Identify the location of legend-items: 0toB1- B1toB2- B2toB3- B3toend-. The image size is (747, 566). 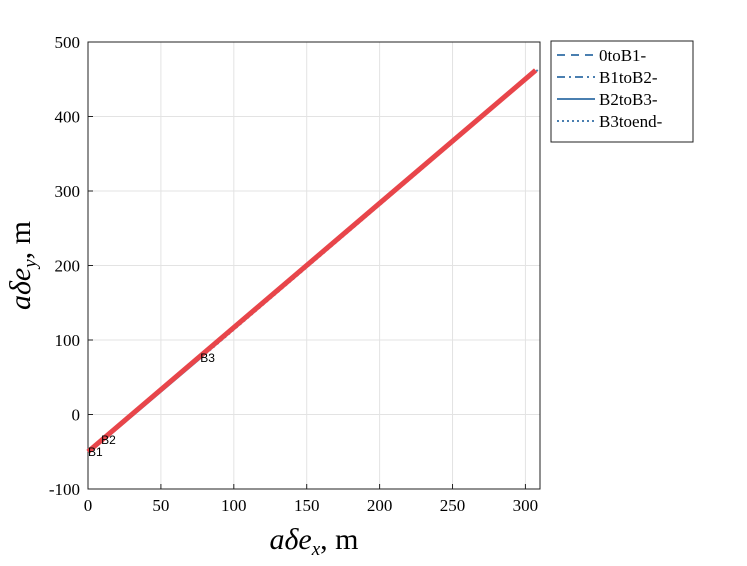
(610, 88).